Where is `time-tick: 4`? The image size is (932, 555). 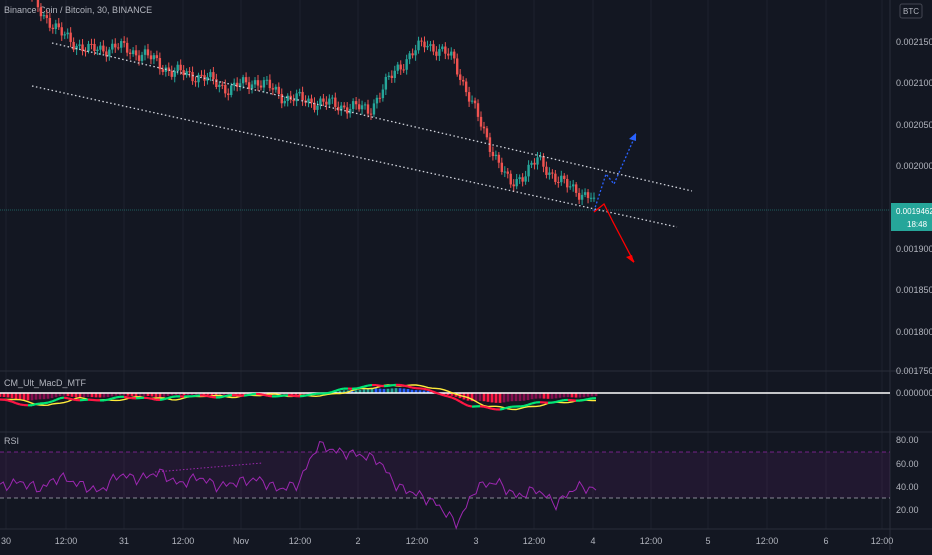
time-tick: 4 is located at coordinates (592, 541).